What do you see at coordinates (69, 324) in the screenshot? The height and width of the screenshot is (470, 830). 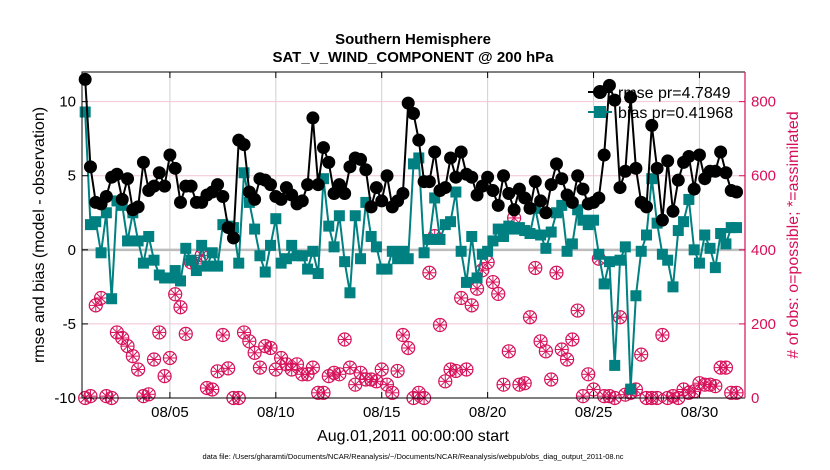 I see `y-tick-label: -5` at bounding box center [69, 324].